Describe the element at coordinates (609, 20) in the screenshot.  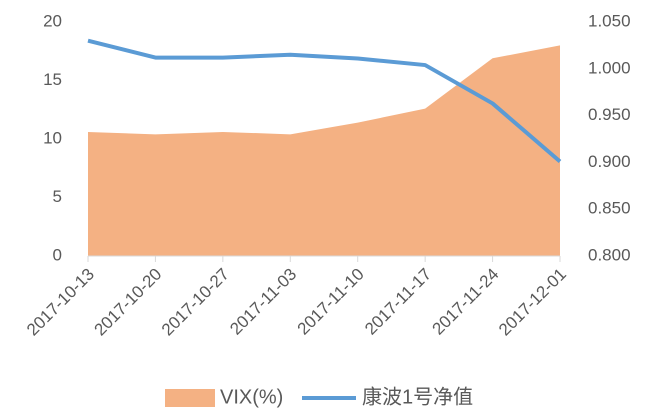
I see `y2-tick-label: 1.050` at that location.